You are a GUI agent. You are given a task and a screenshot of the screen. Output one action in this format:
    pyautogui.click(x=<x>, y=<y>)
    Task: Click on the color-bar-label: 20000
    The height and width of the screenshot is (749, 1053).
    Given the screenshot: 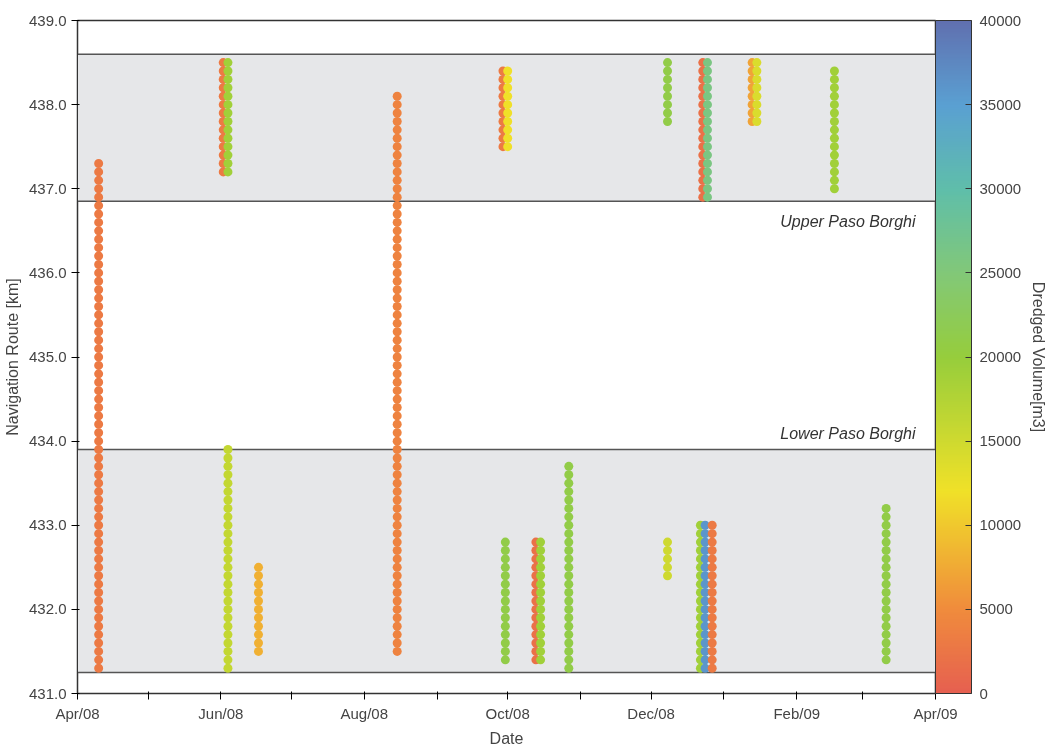 What is the action you would take?
    pyautogui.click(x=1000, y=356)
    